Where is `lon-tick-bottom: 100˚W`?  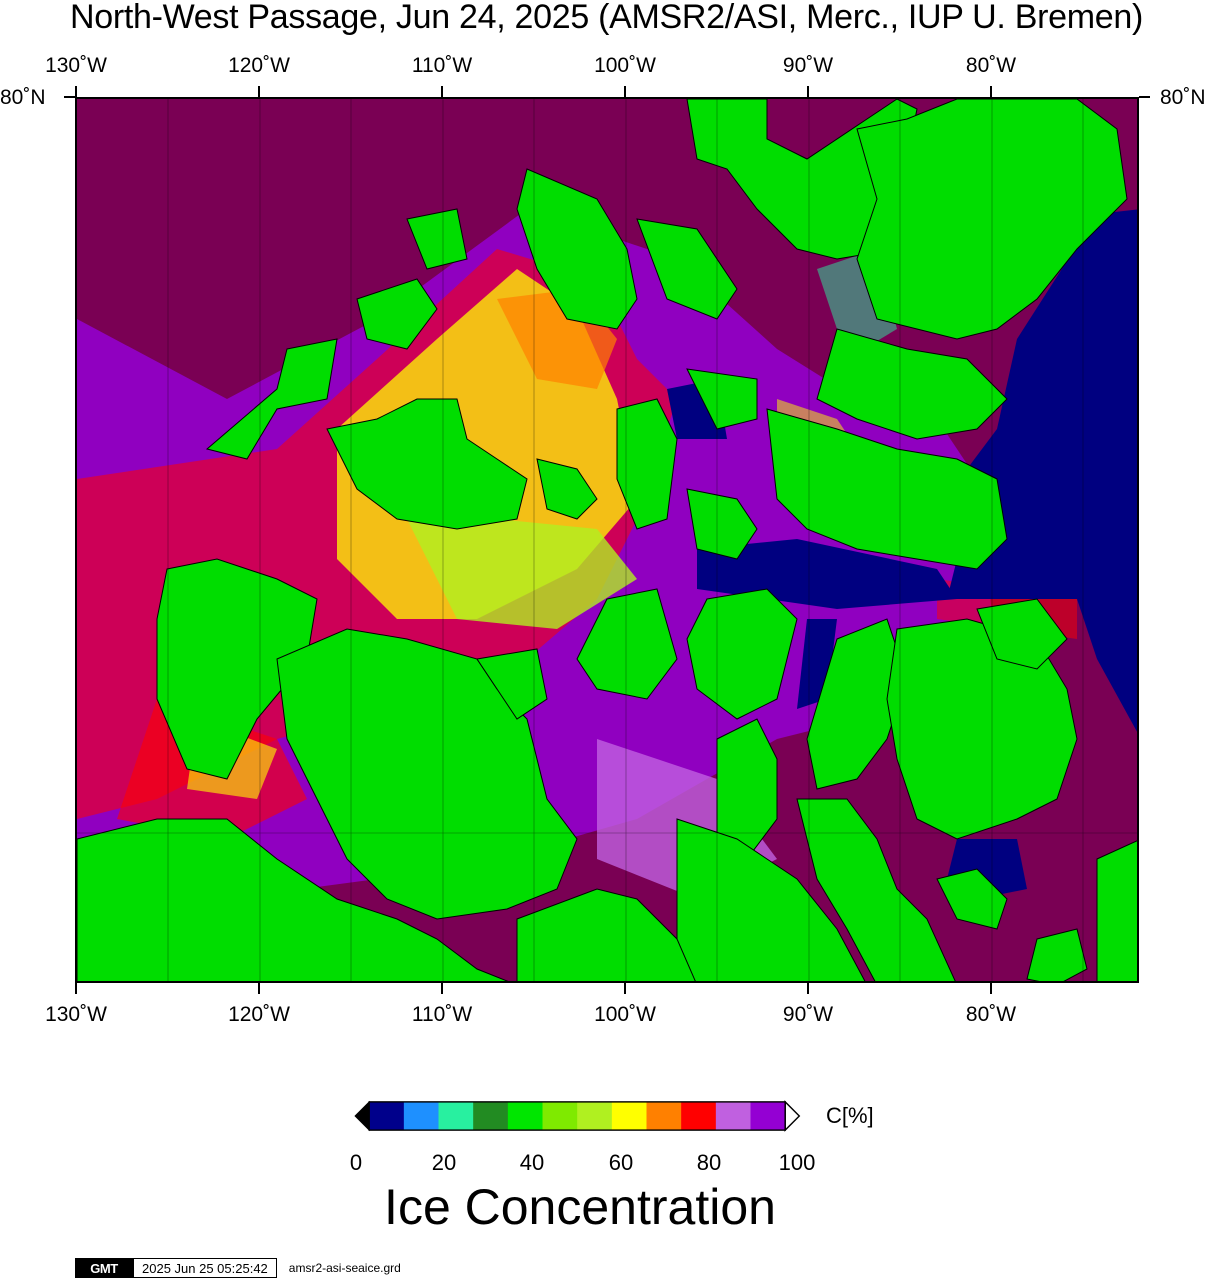 lon-tick-bottom: 100˚W is located at coordinates (625, 1014).